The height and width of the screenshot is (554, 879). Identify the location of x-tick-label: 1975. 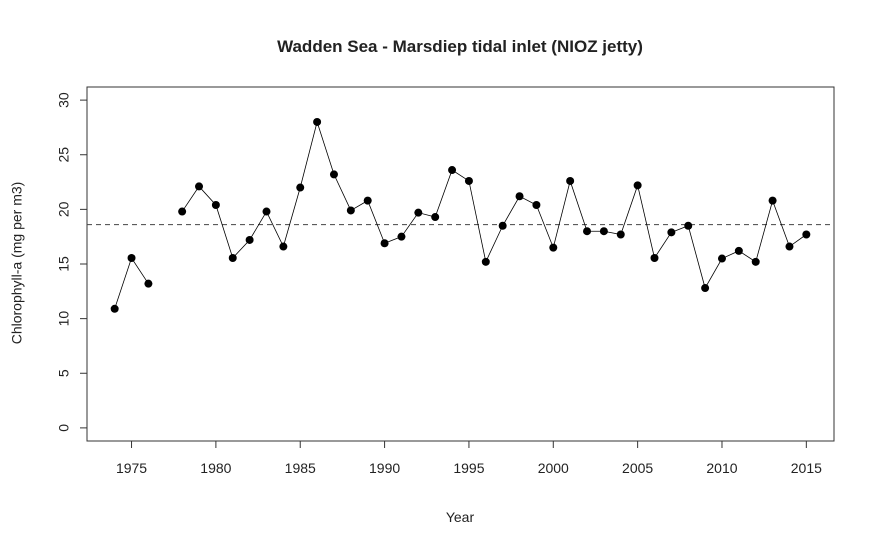
(131, 468).